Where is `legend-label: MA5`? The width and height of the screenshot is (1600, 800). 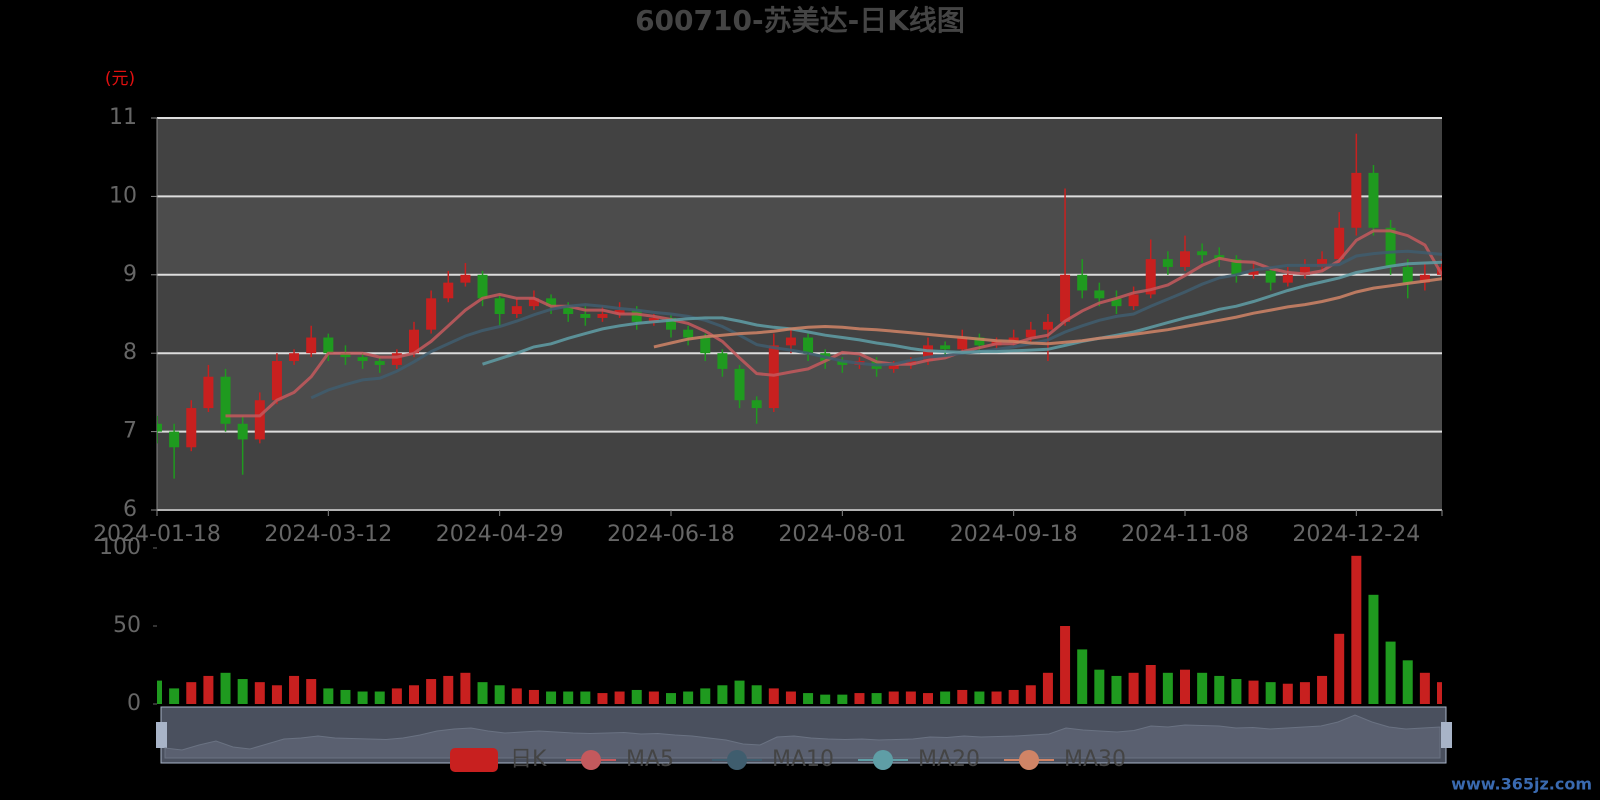 legend-label: MA5 is located at coordinates (650, 759).